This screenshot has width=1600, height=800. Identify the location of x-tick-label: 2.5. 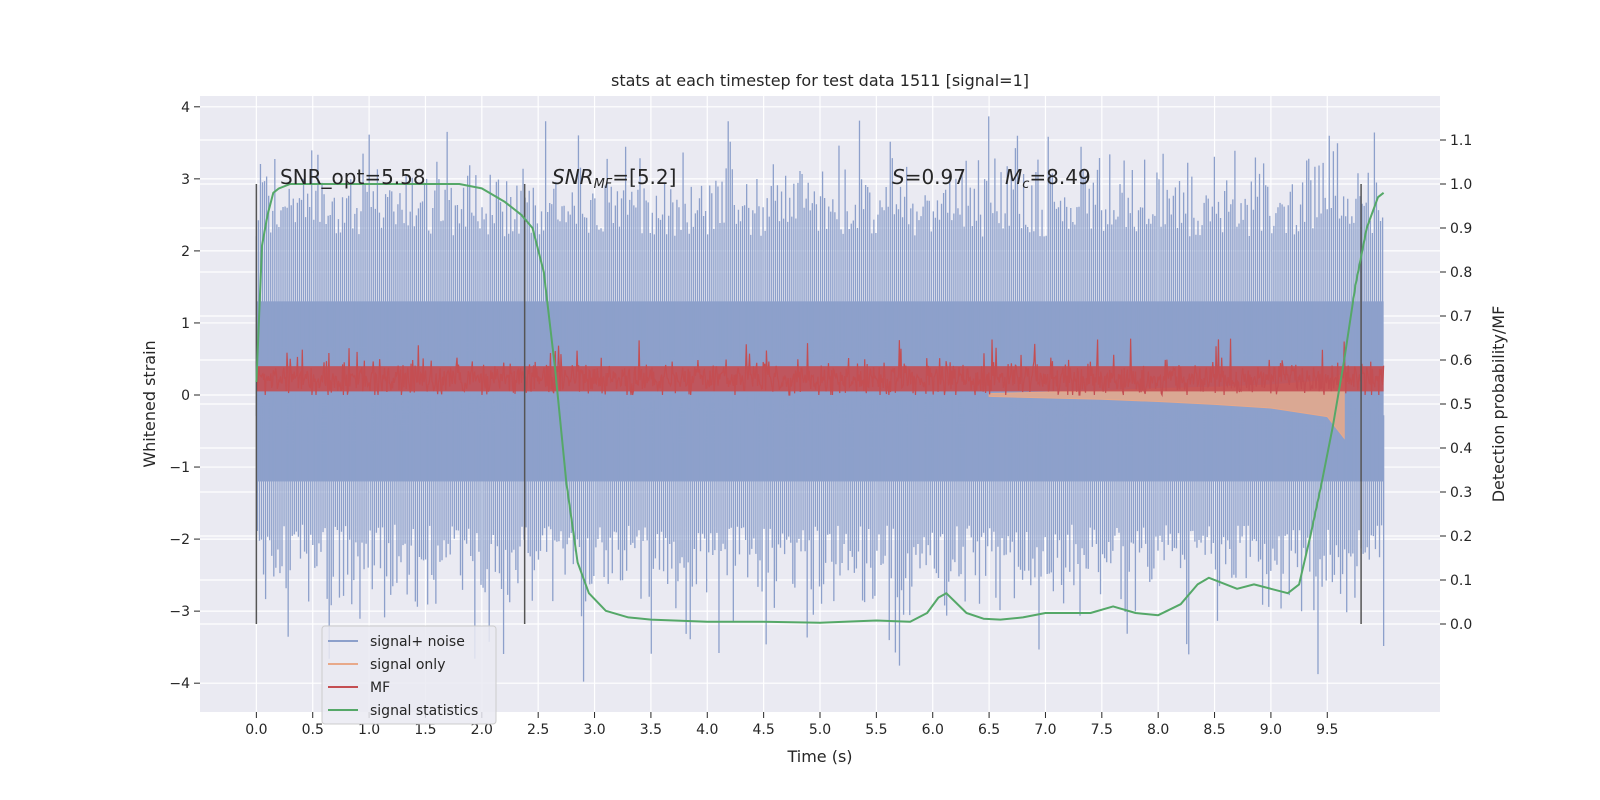
(538, 730).